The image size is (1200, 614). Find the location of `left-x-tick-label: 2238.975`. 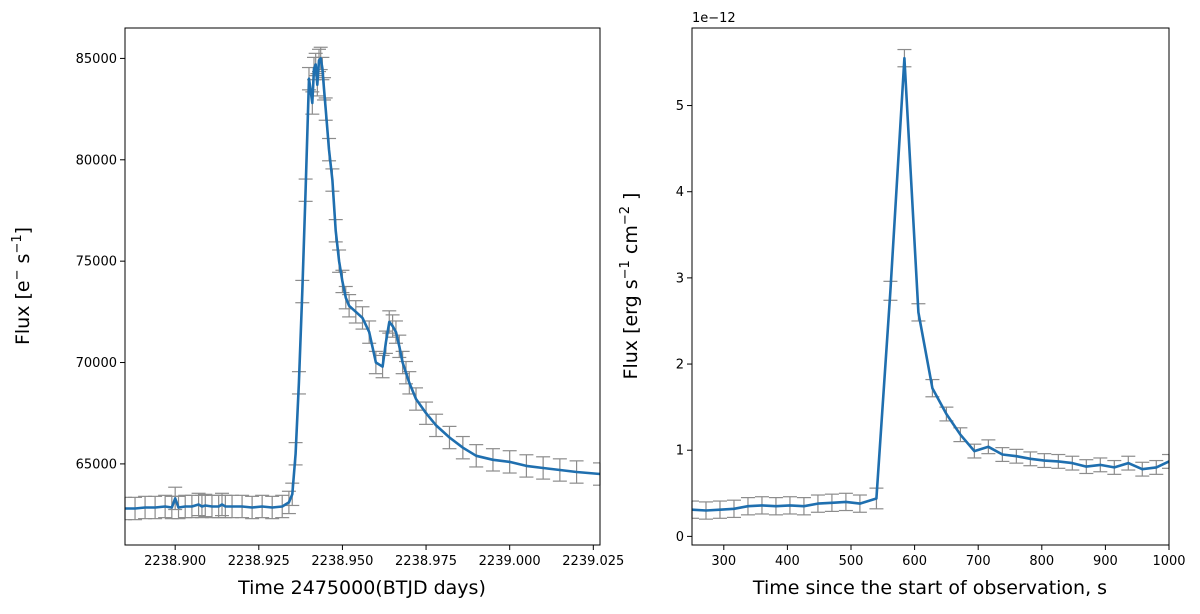

left-x-tick-label: 2238.975 is located at coordinates (426, 561).